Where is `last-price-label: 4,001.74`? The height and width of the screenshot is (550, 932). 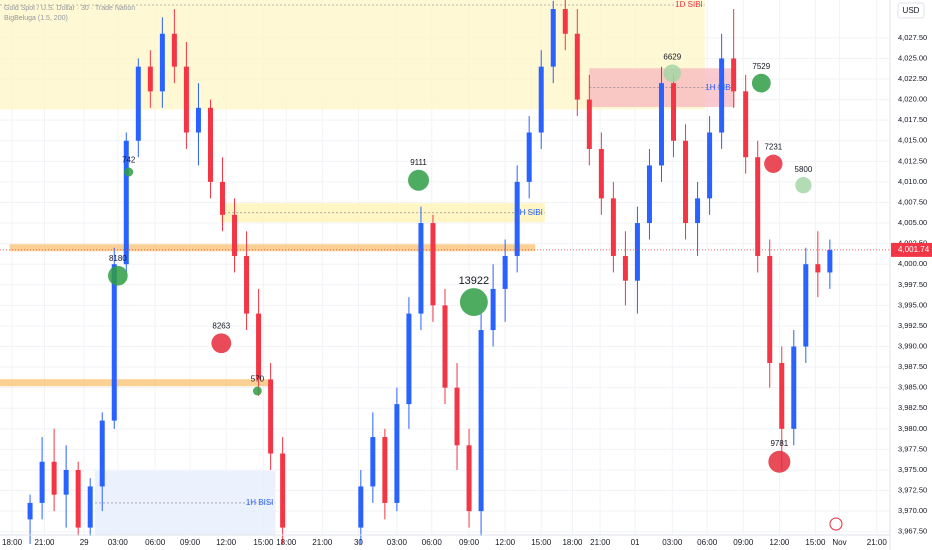
last-price-label: 4,001.74 is located at coordinates (914, 249).